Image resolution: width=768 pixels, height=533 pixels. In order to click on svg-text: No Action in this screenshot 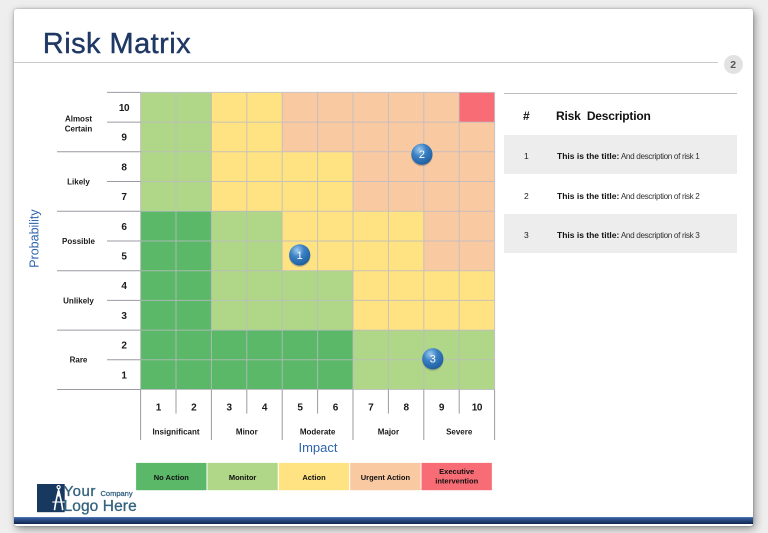, I will do `click(172, 477)`.